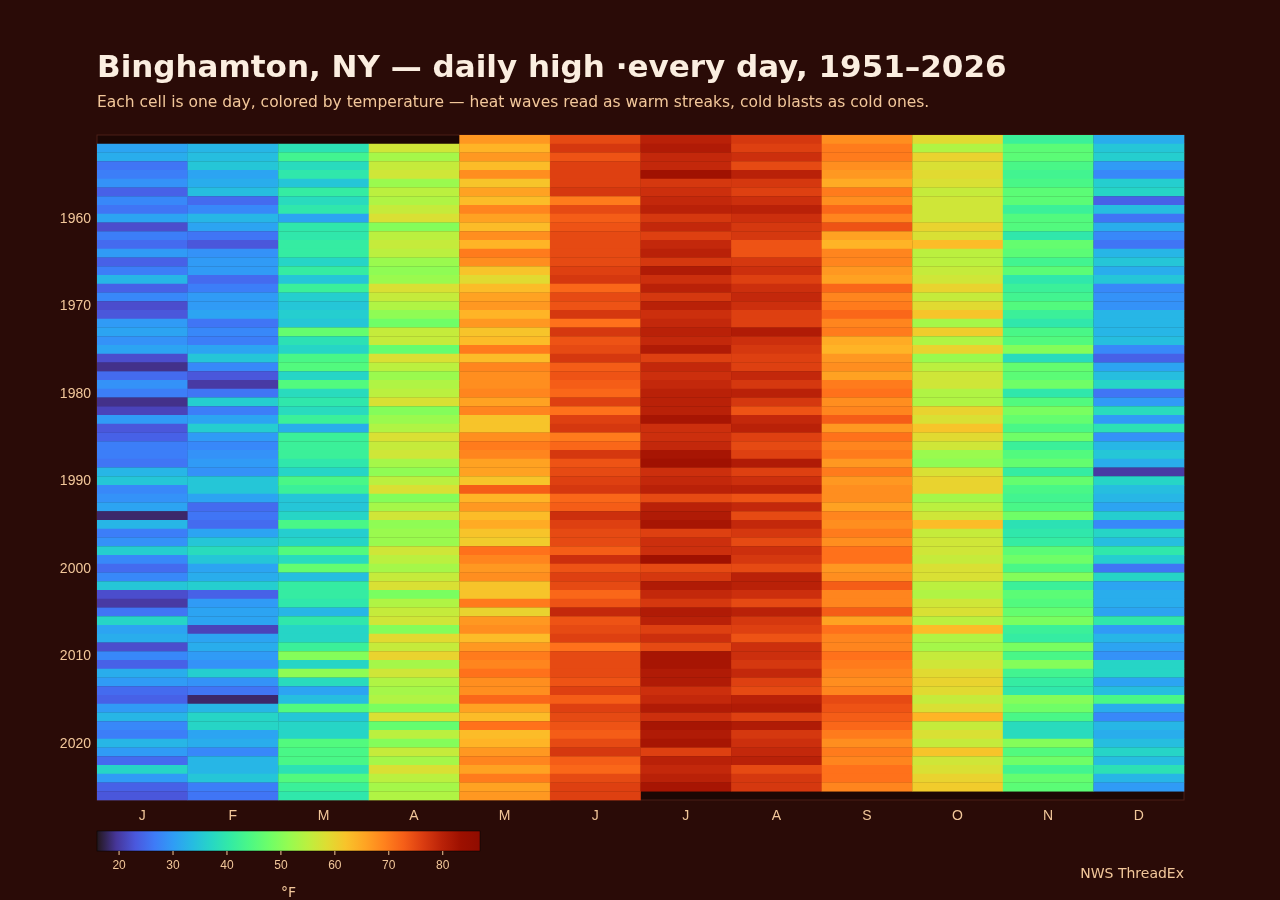 The height and width of the screenshot is (900, 1280). What do you see at coordinates (119, 864) in the screenshot?
I see `color-bar-label: 20` at bounding box center [119, 864].